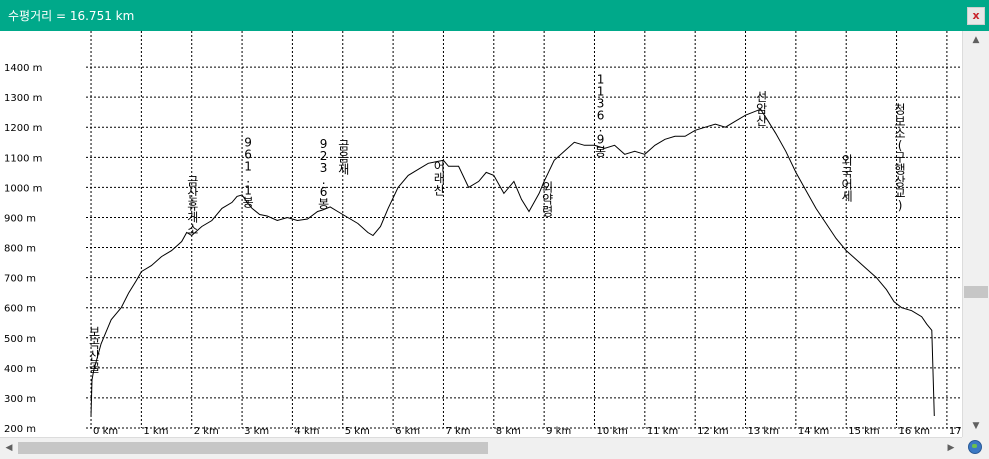 The image size is (989, 459). I want to click on y-tick-label: 900 m, so click(20, 218).